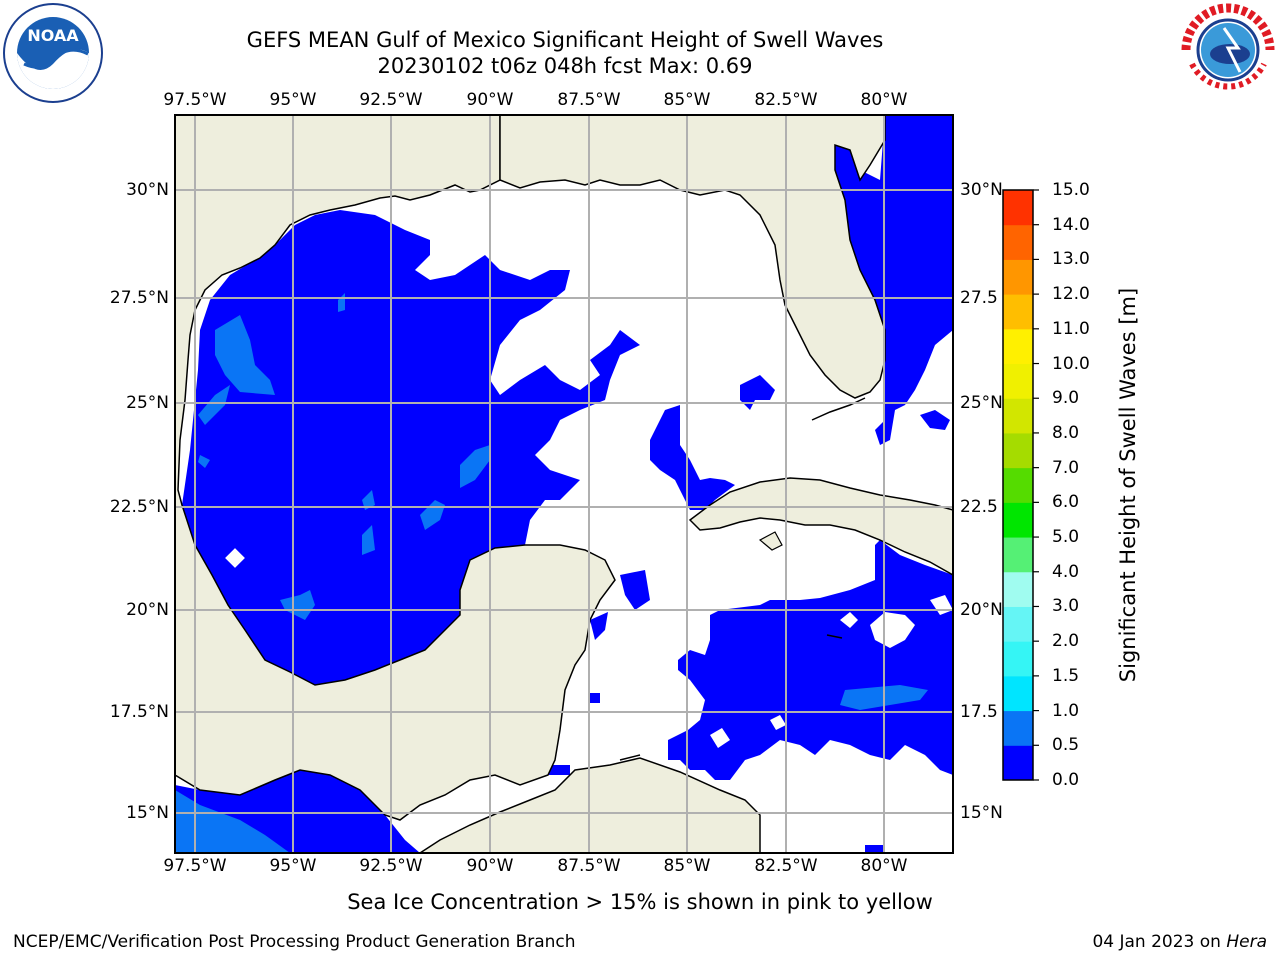  What do you see at coordinates (979, 507) in the screenshot?
I see `lat-label-right: 22.5` at bounding box center [979, 507].